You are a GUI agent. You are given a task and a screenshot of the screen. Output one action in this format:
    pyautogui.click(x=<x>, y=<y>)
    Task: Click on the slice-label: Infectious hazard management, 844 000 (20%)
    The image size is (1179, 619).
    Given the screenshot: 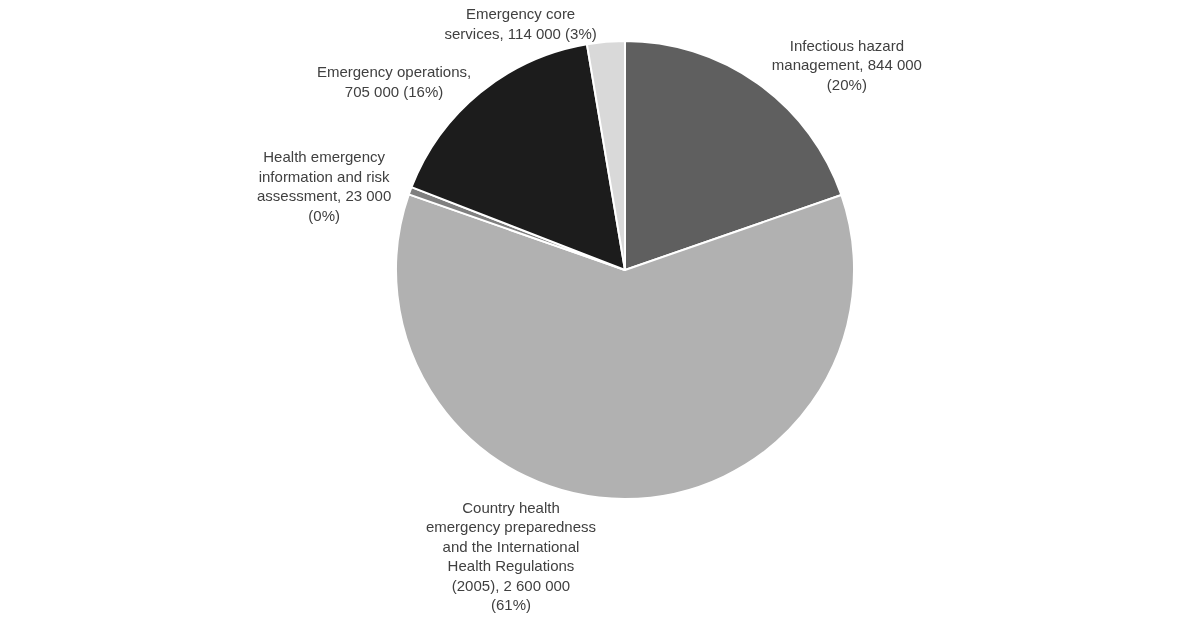 What is the action you would take?
    pyautogui.click(x=846, y=64)
    